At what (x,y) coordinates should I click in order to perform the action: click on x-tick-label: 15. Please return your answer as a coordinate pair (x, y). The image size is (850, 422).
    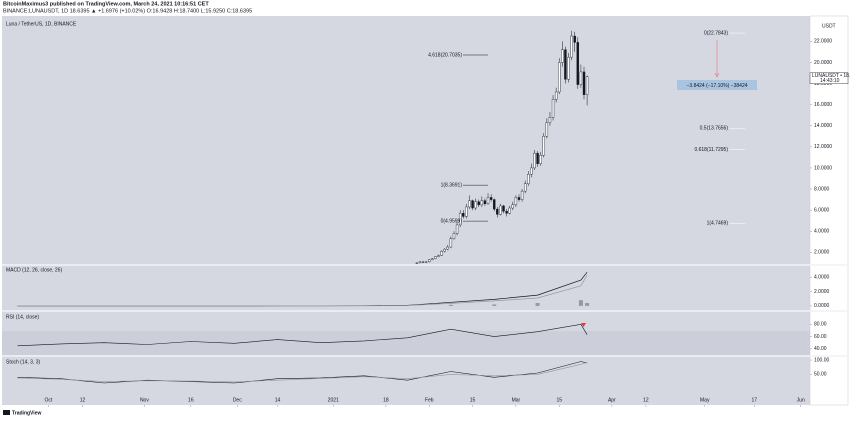
    Looking at the image, I should click on (559, 400).